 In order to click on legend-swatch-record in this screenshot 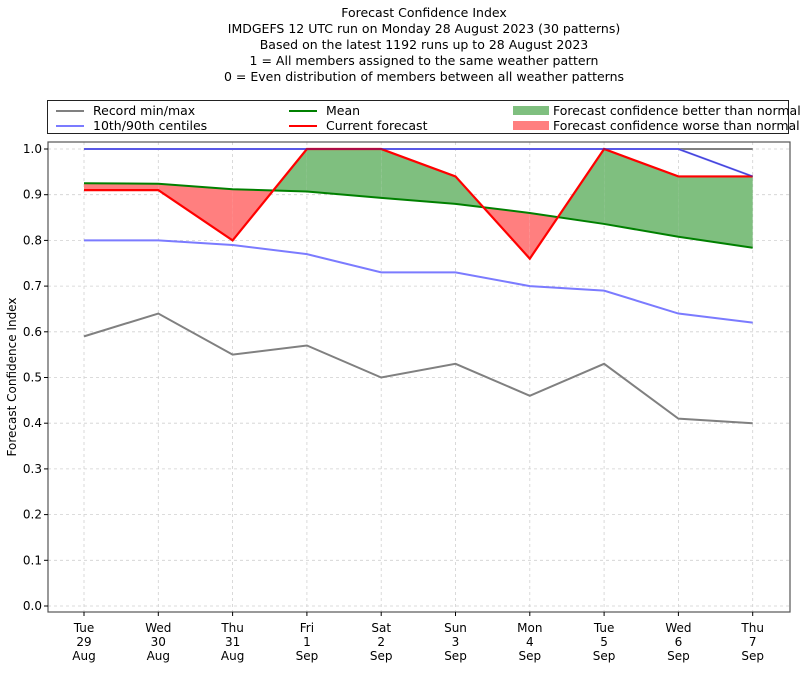, I will do `click(70, 110)`.